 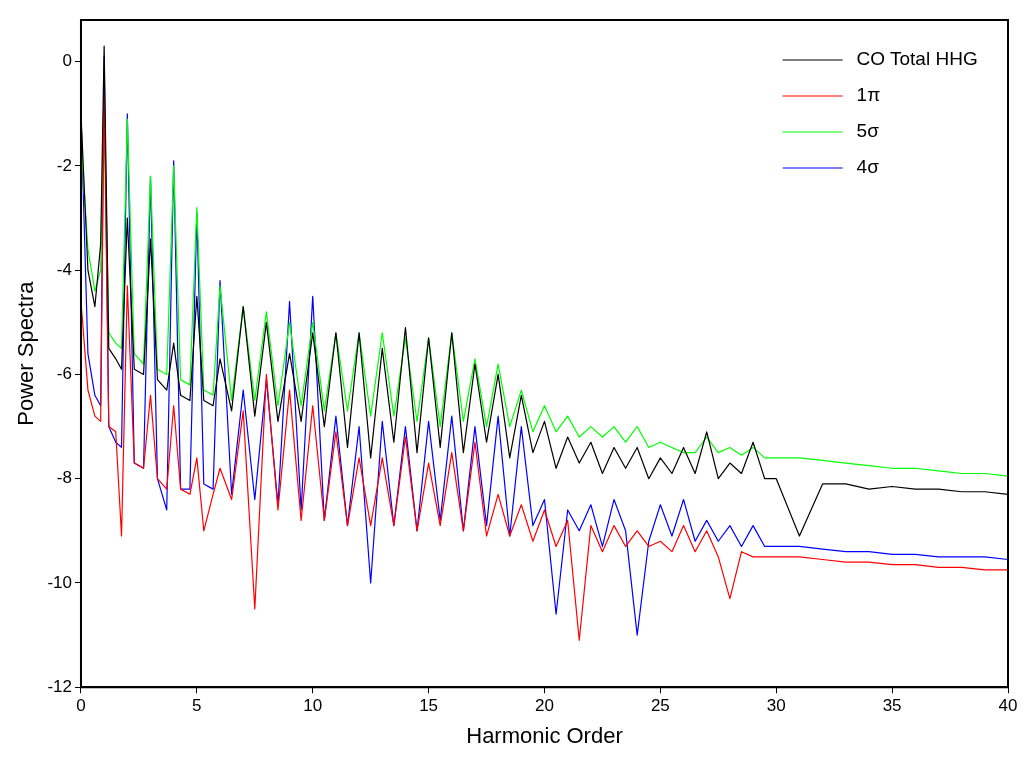 I want to click on legend-label: 1π, so click(x=868, y=95).